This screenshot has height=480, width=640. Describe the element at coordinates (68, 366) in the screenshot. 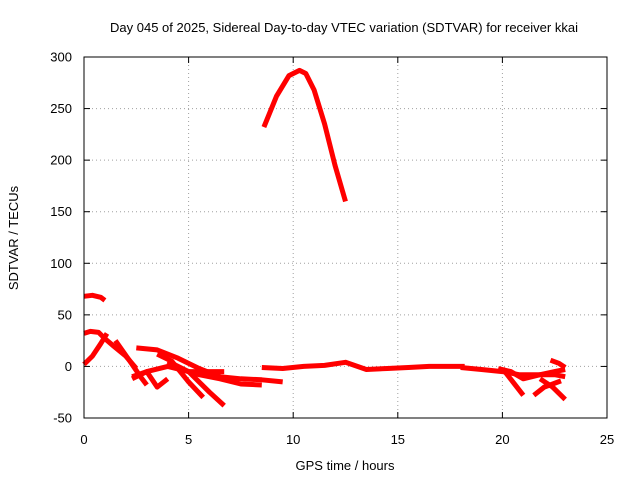

I see `y-tick-label: 0` at that location.